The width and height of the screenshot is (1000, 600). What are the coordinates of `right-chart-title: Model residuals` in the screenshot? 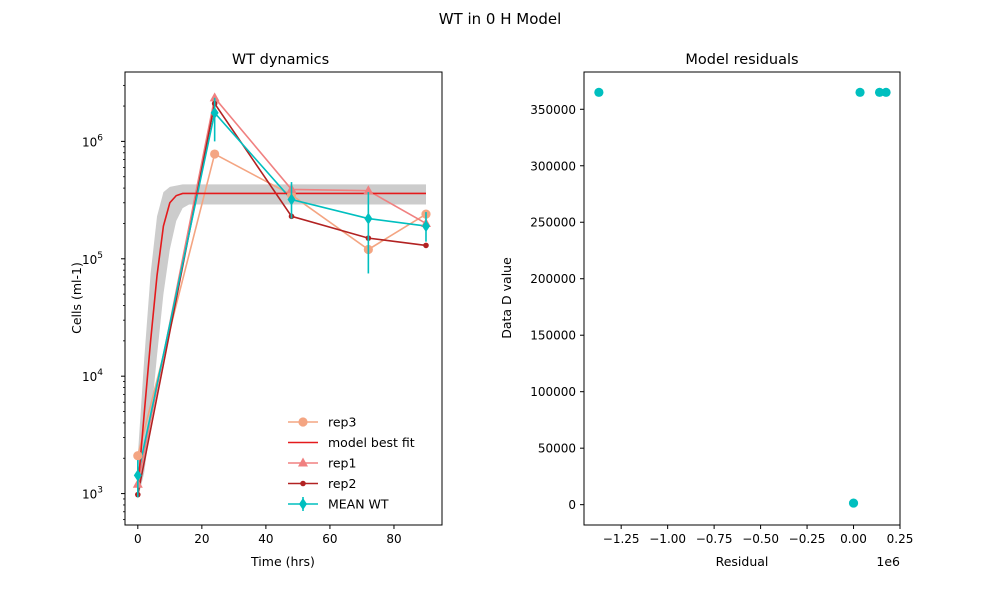 It's located at (741, 60).